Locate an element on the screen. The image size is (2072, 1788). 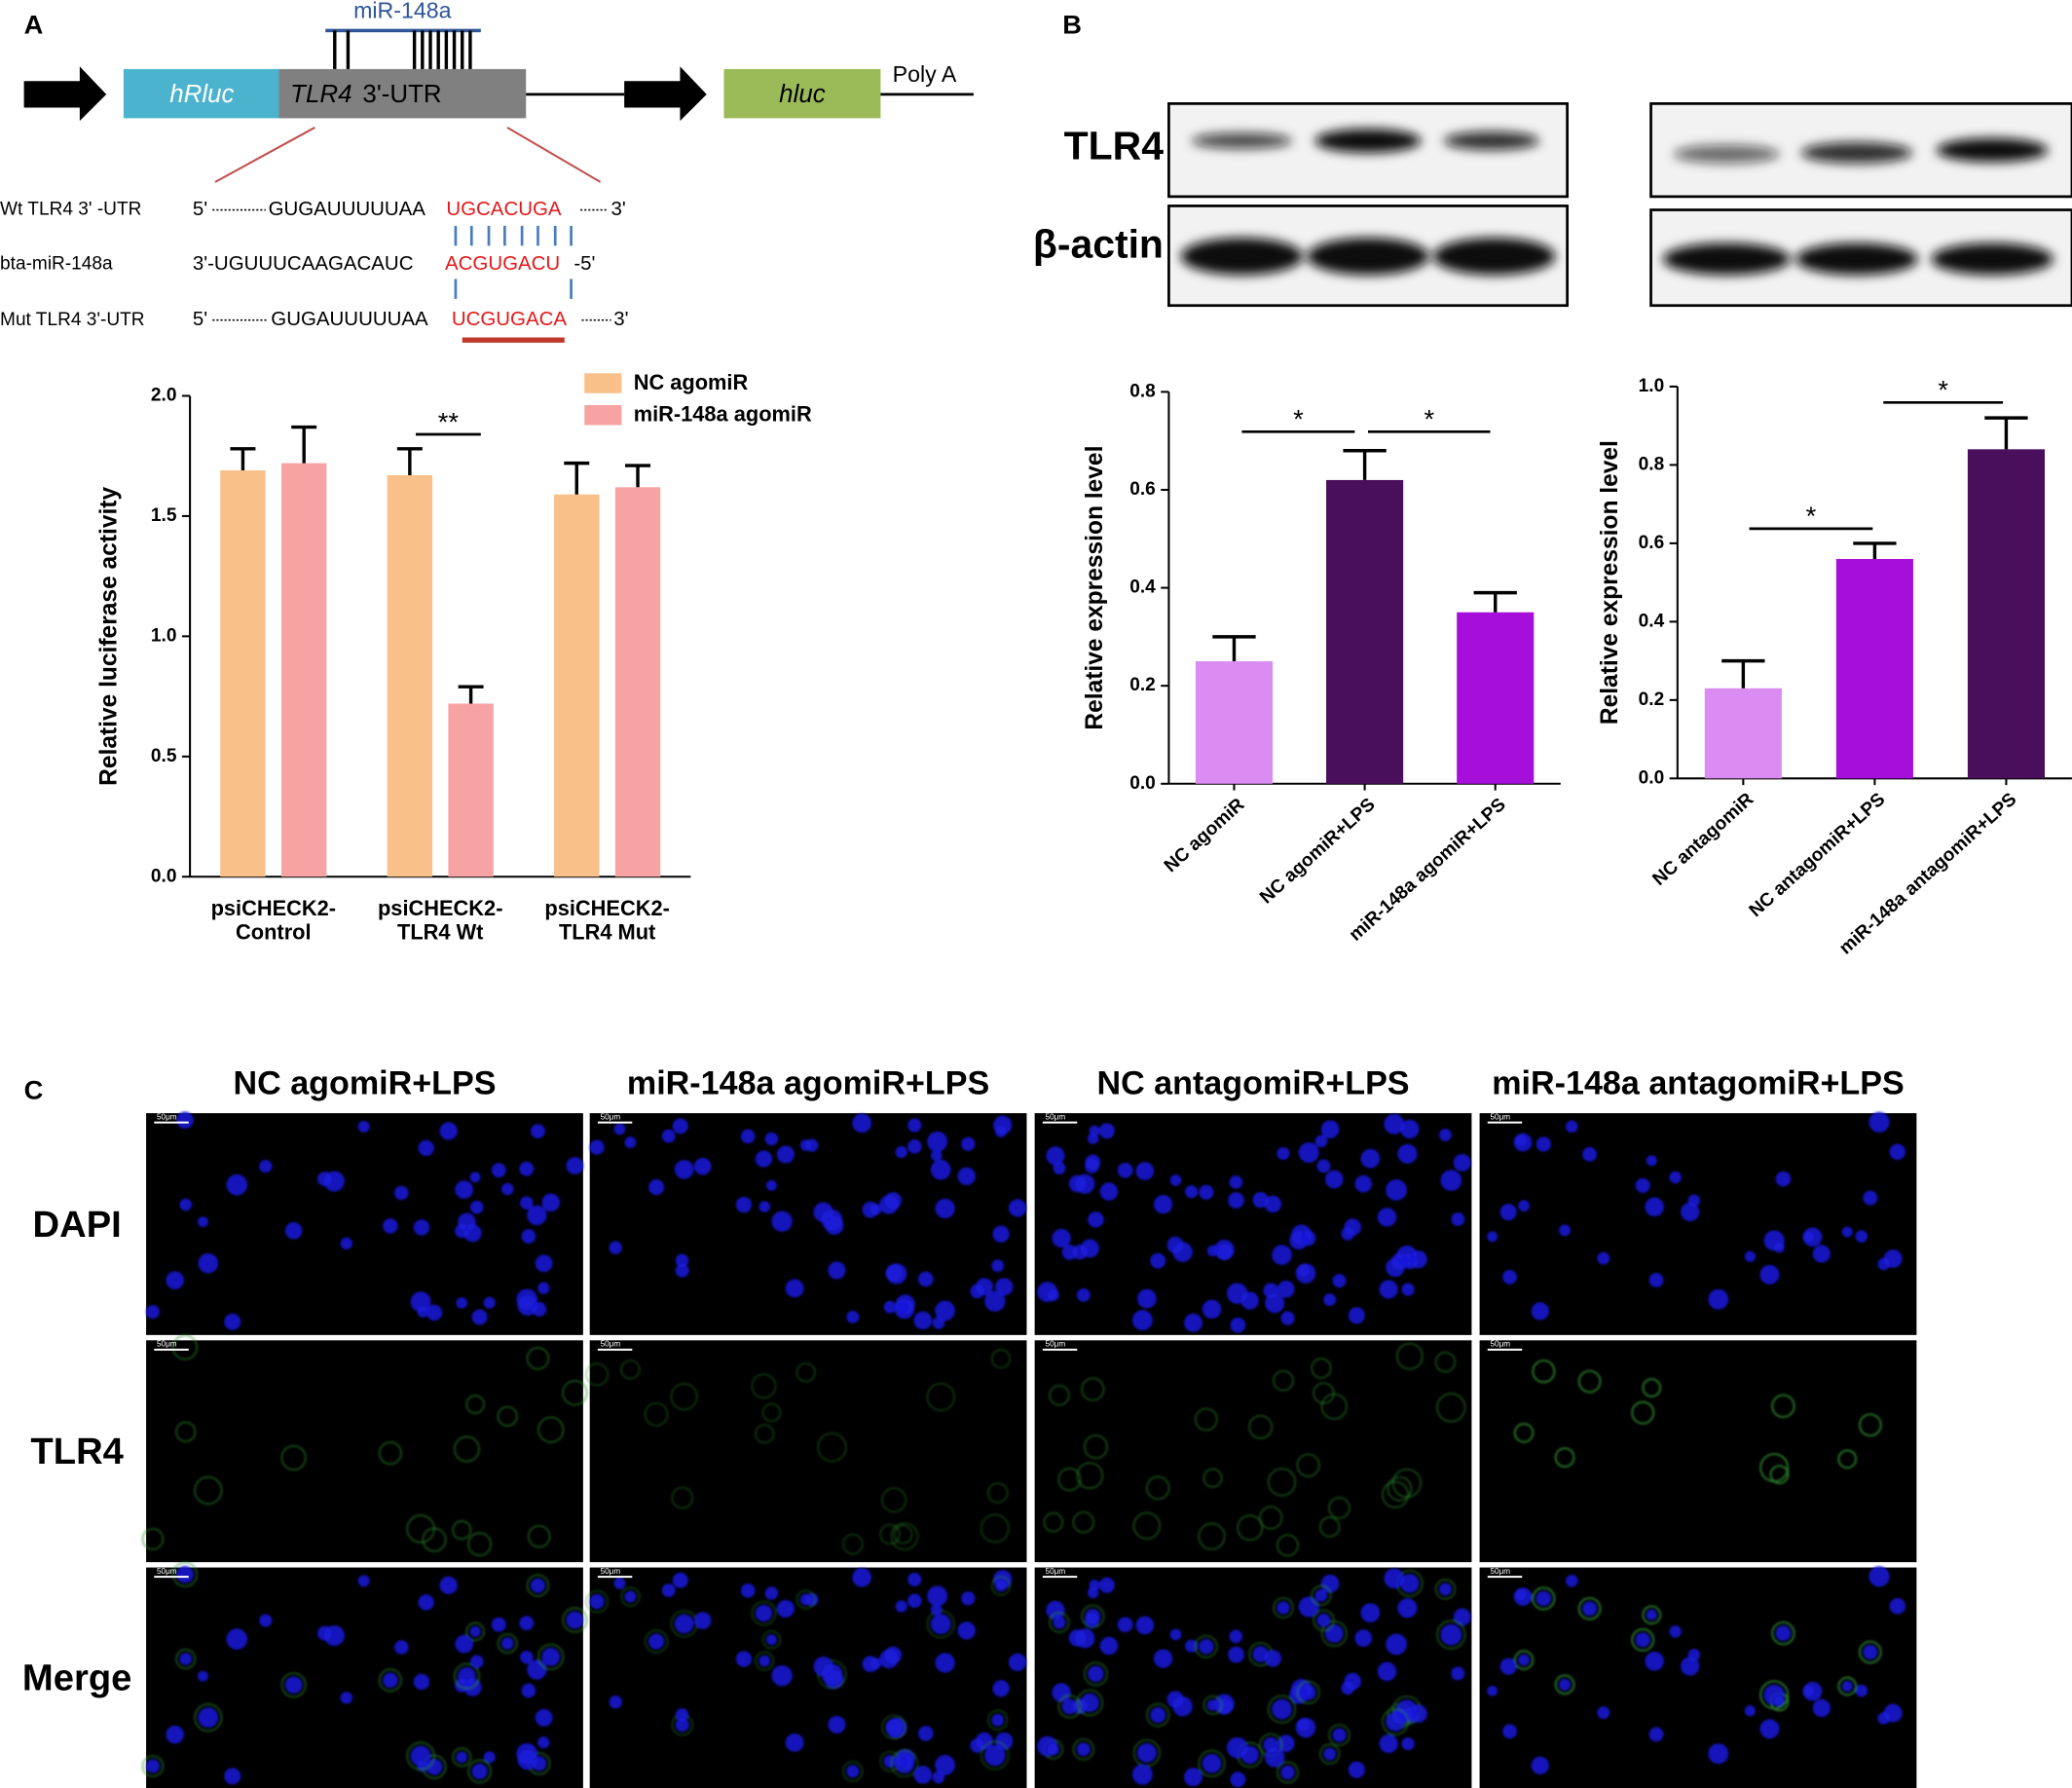
x-tick-label: TLR4 Wt is located at coordinates (440, 932).